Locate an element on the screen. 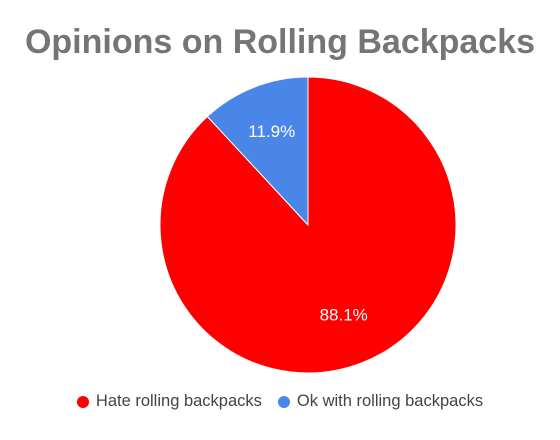 The height and width of the screenshot is (440, 560). legend-label-hate: Hate rolling backpacks is located at coordinates (178, 401).